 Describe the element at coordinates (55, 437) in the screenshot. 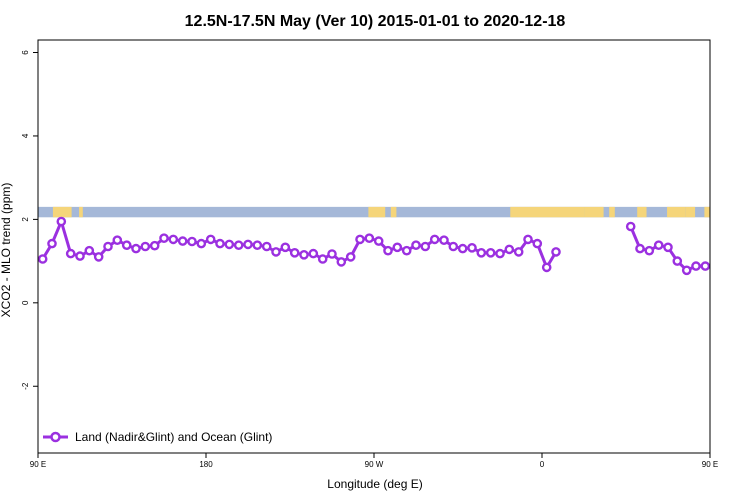

I see `legend-marker` at that location.